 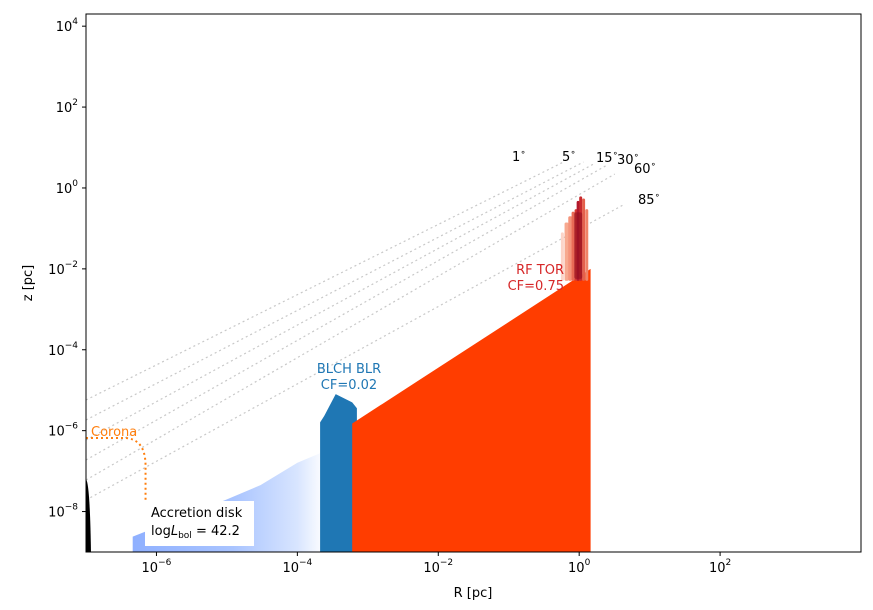 I want to click on y-axis-label: z [pc], so click(x=28, y=283).